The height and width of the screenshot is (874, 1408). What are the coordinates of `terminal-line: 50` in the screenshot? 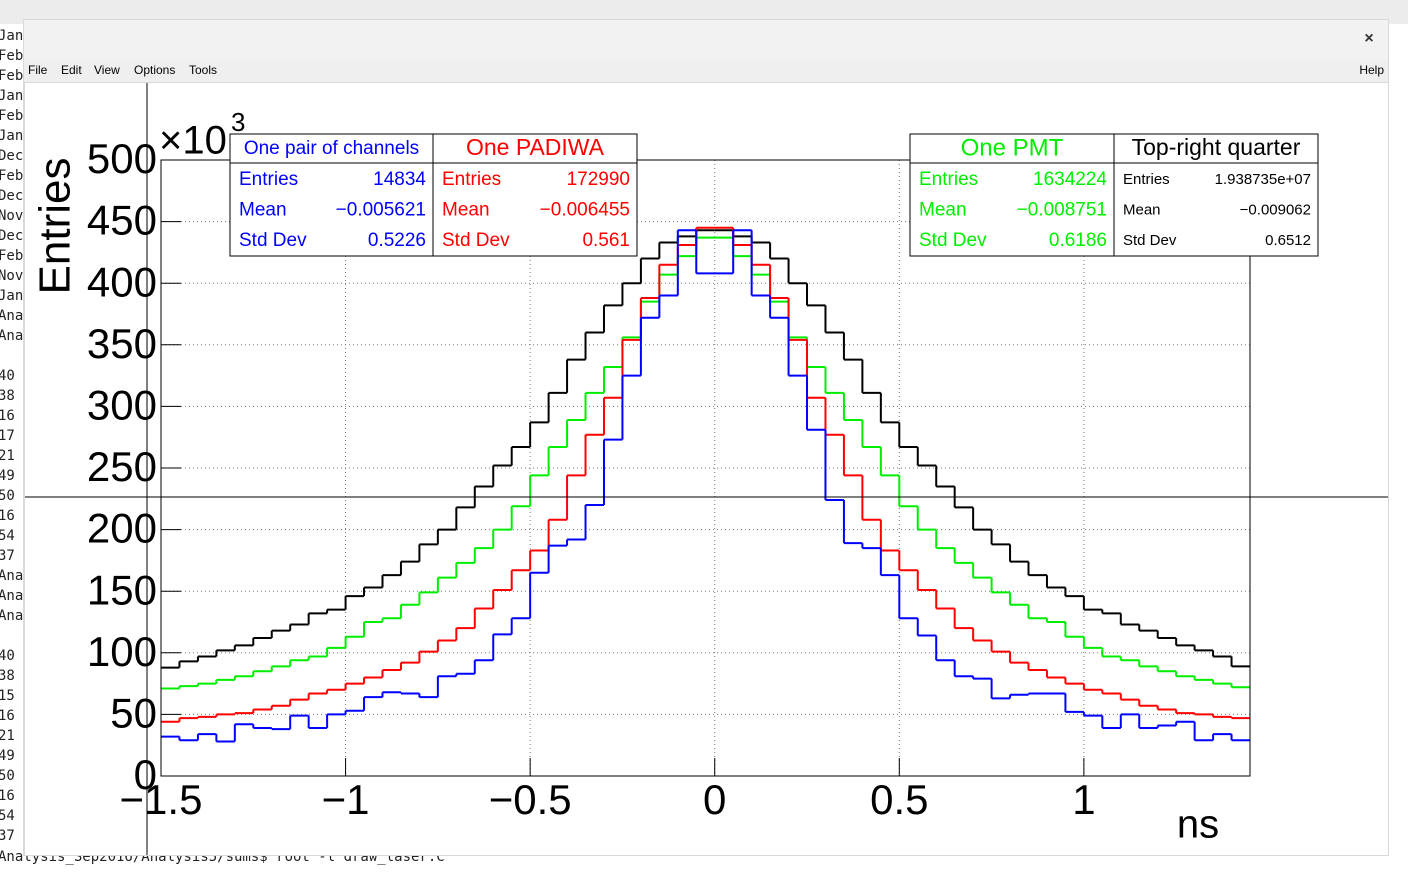 It's located at (7, 496).